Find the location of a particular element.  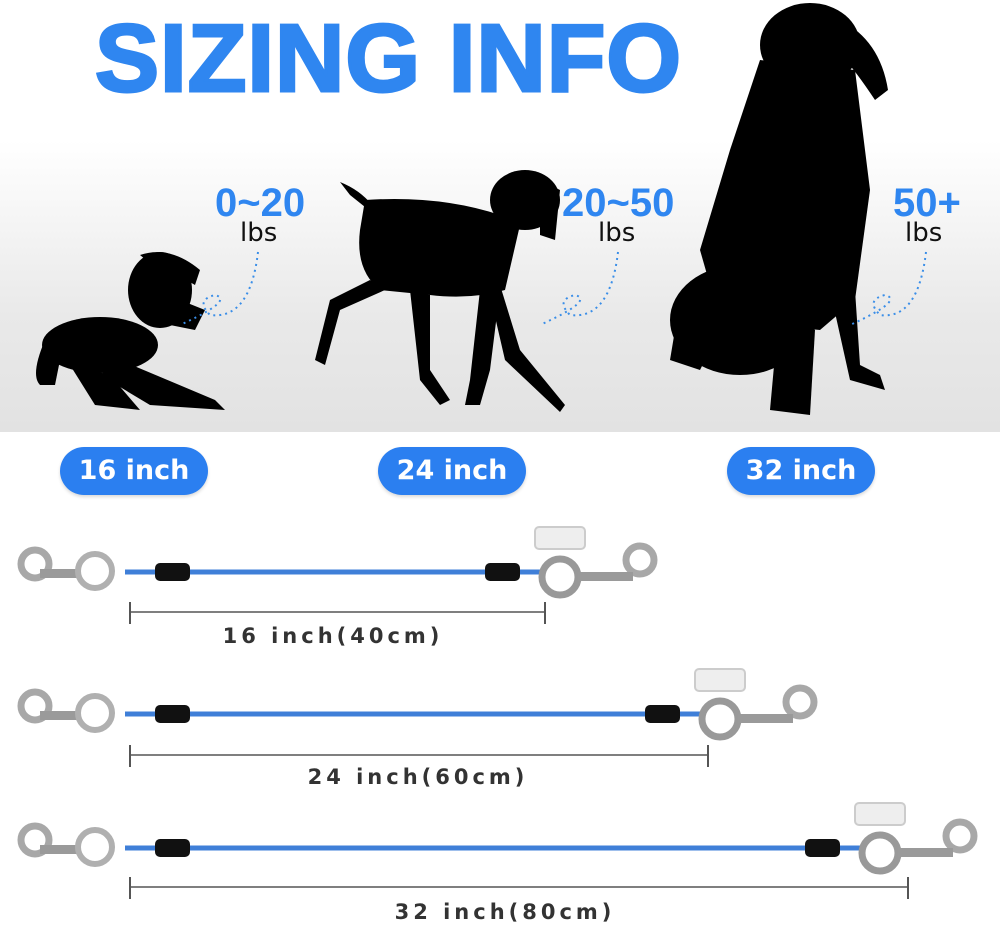

weight-range-small: 0~20 is located at coordinates (260, 203).